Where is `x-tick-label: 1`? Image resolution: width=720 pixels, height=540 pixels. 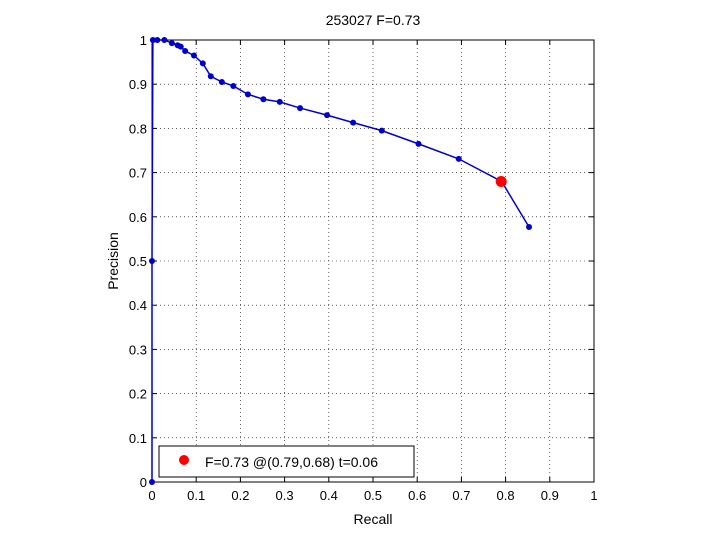 x-tick-label: 1 is located at coordinates (593, 495).